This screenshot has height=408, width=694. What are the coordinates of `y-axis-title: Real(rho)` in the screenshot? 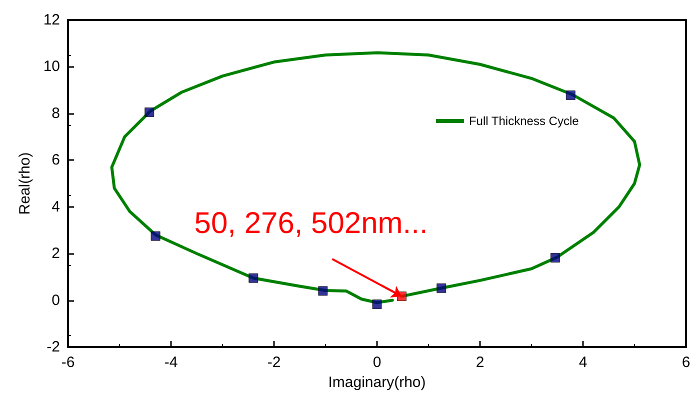 It's located at (25, 183).